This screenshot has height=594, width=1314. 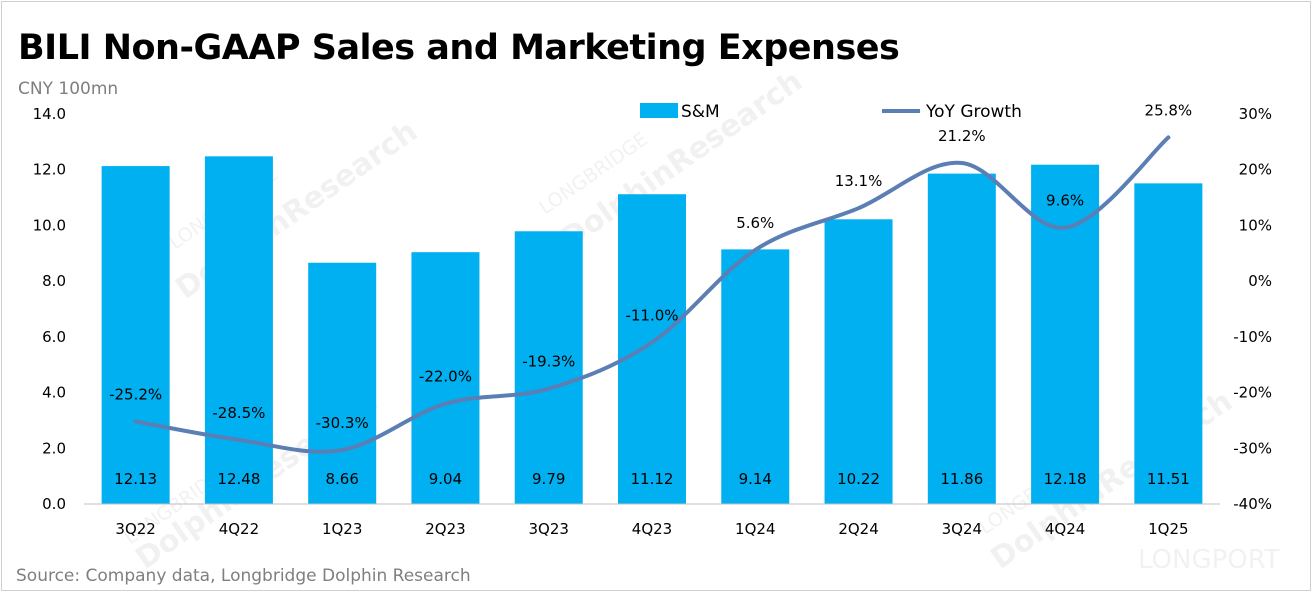 What do you see at coordinates (755, 529) in the screenshot?
I see `x-tick-label: 1Q24` at bounding box center [755, 529].